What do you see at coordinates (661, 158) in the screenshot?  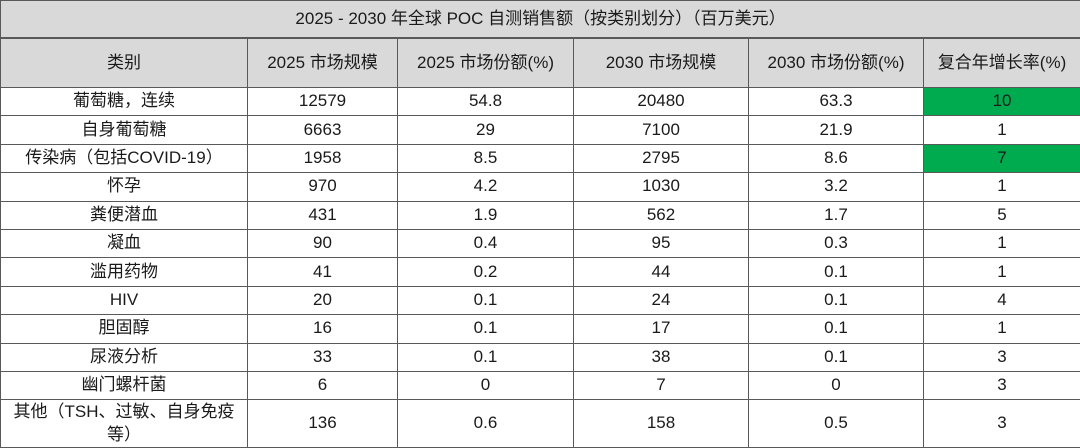 I see `value-cell: 2795` at bounding box center [661, 158].